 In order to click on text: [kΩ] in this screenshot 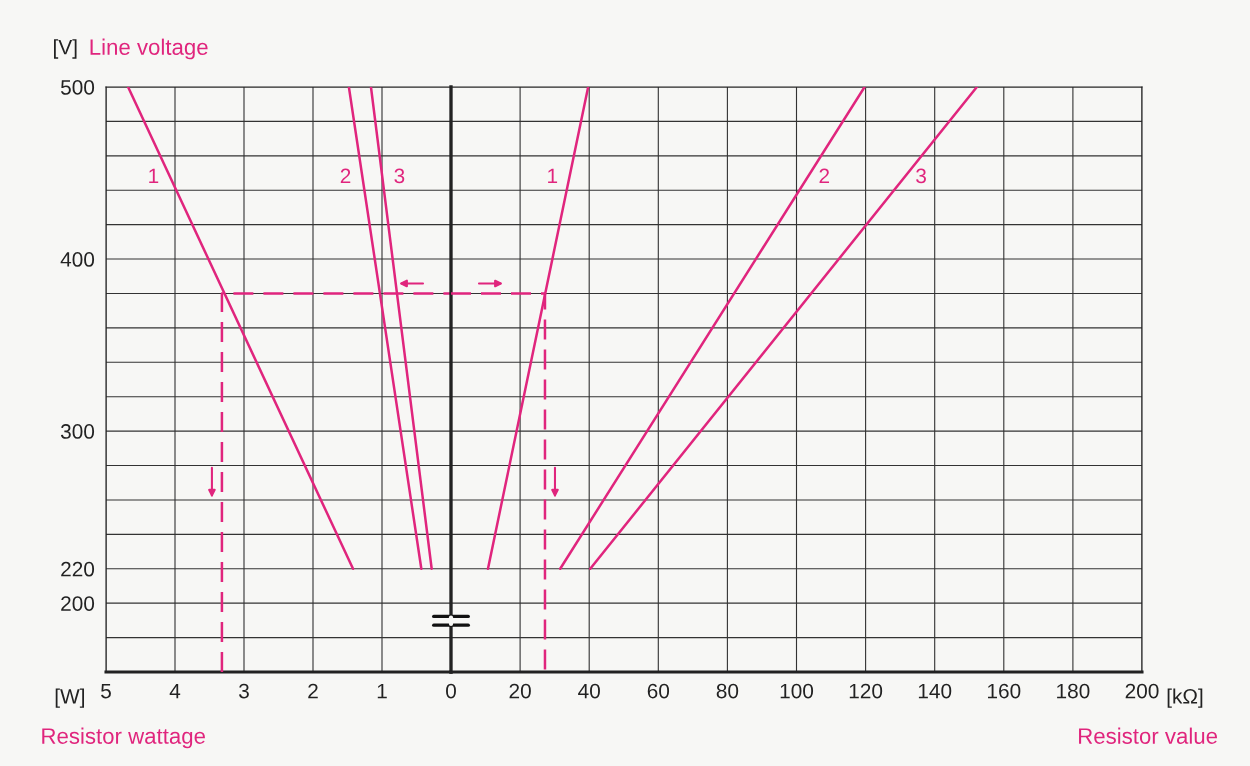, I will do `click(1185, 698)`.